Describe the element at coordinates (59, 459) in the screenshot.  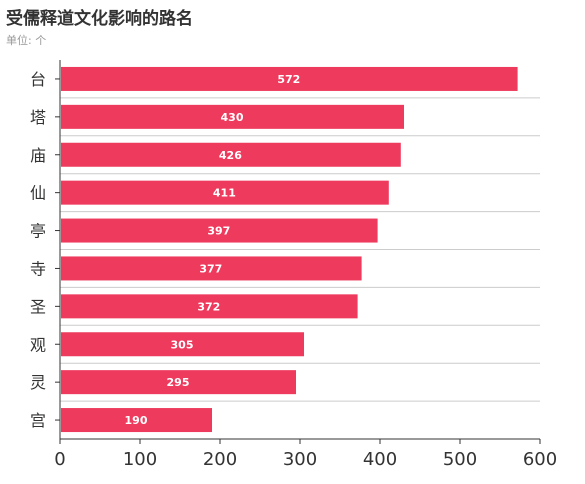
I see `x-tick-label: 0` at that location.